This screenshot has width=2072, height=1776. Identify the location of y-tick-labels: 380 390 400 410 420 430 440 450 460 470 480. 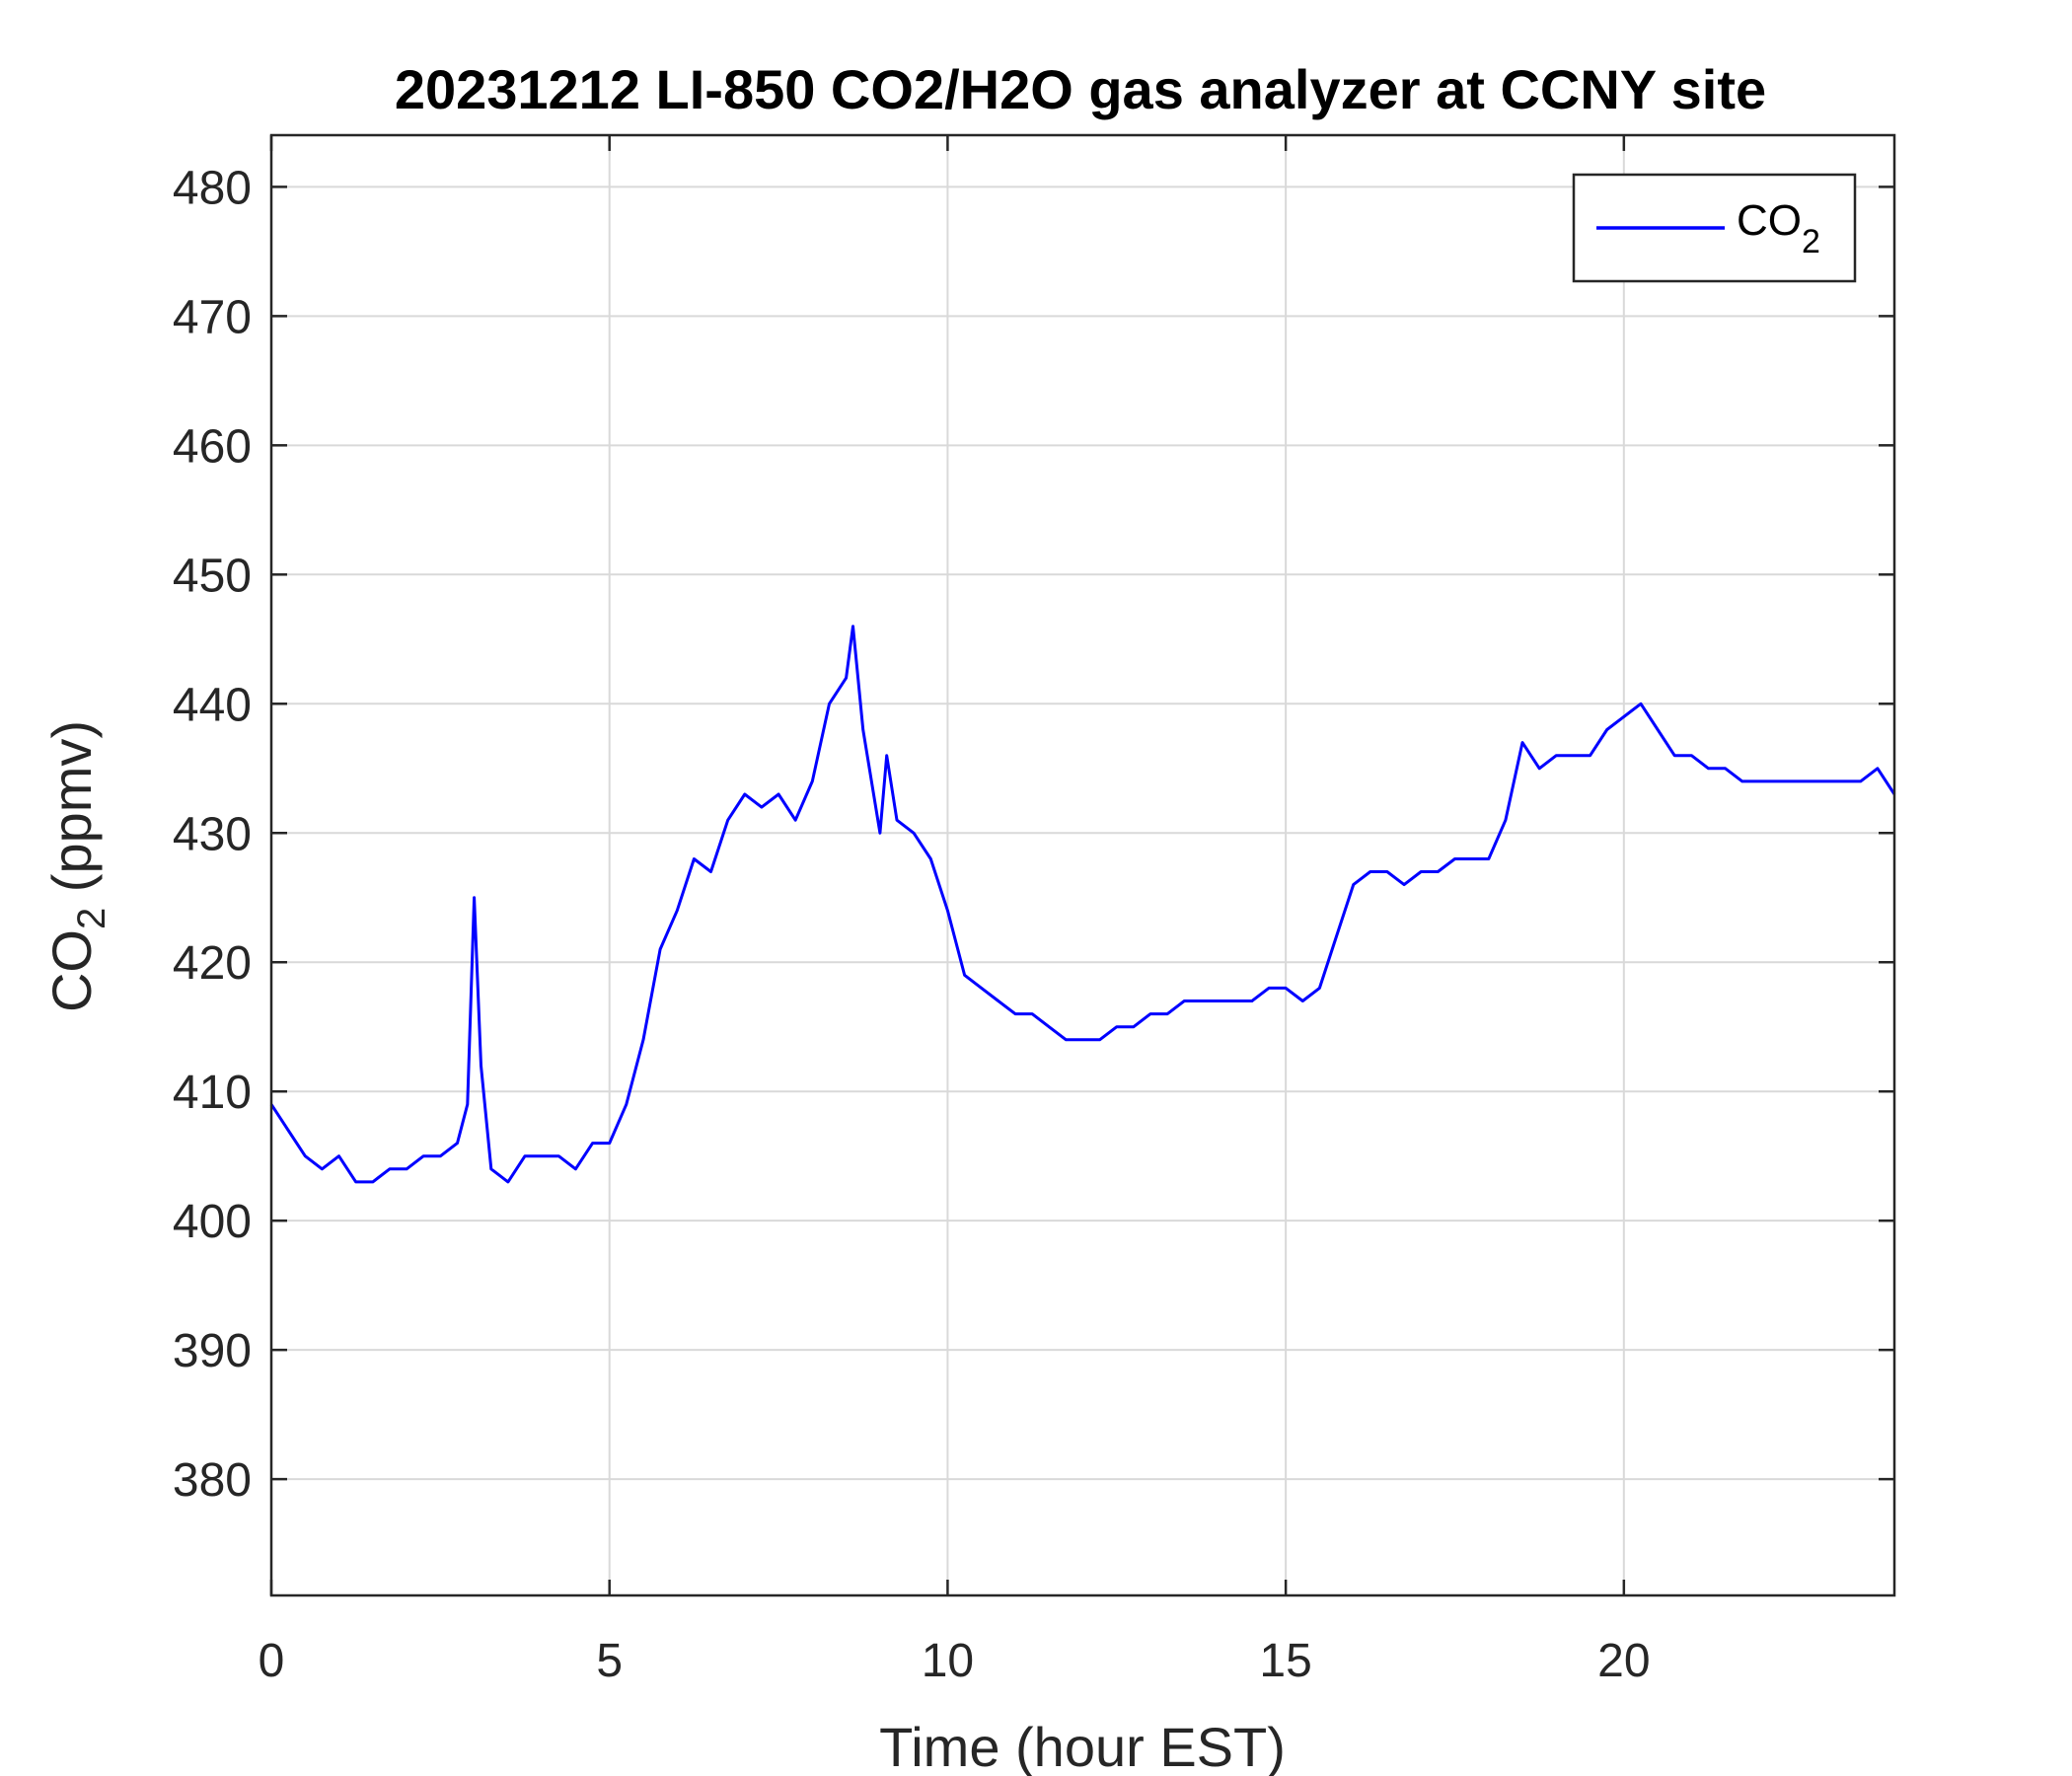
(213, 835).